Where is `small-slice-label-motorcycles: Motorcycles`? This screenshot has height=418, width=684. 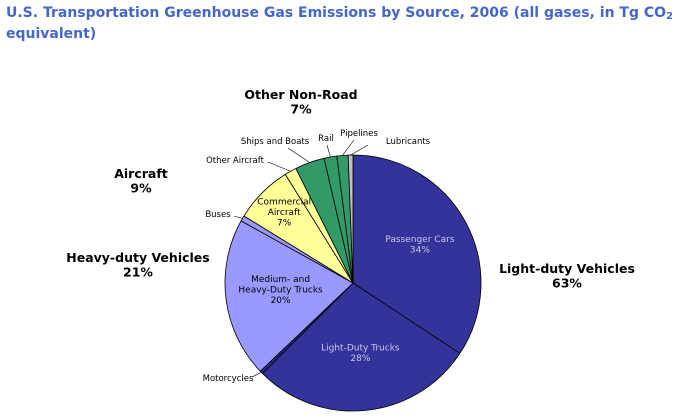
small-slice-label-motorcycles: Motorcycles is located at coordinates (228, 379).